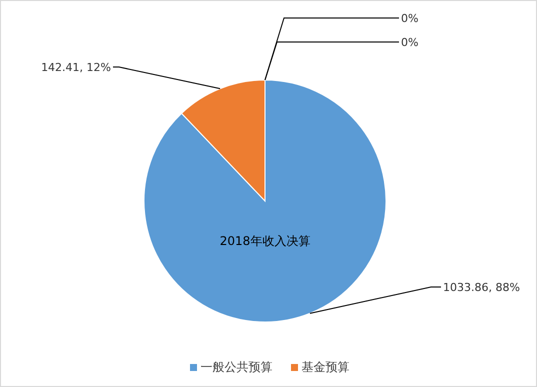 Image resolution: width=537 pixels, height=387 pixels. What do you see at coordinates (236, 367) in the screenshot?
I see `legend-label: 一般公共预算` at bounding box center [236, 367].